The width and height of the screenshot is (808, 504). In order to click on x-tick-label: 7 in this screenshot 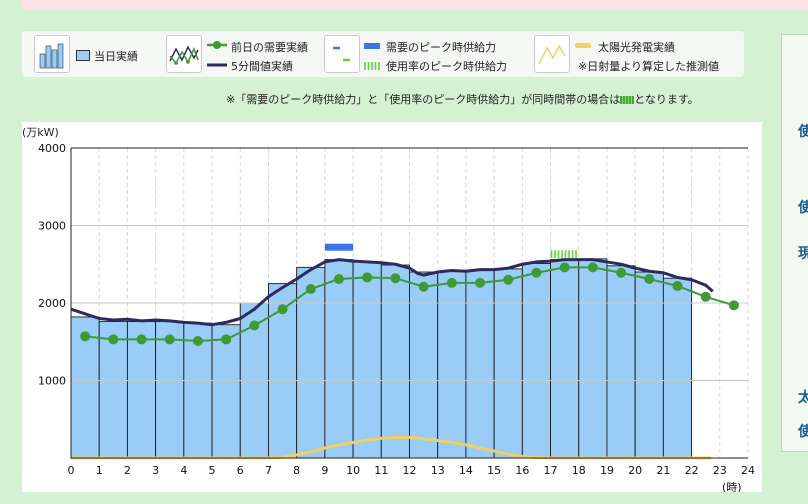, I will do `click(268, 470)`.